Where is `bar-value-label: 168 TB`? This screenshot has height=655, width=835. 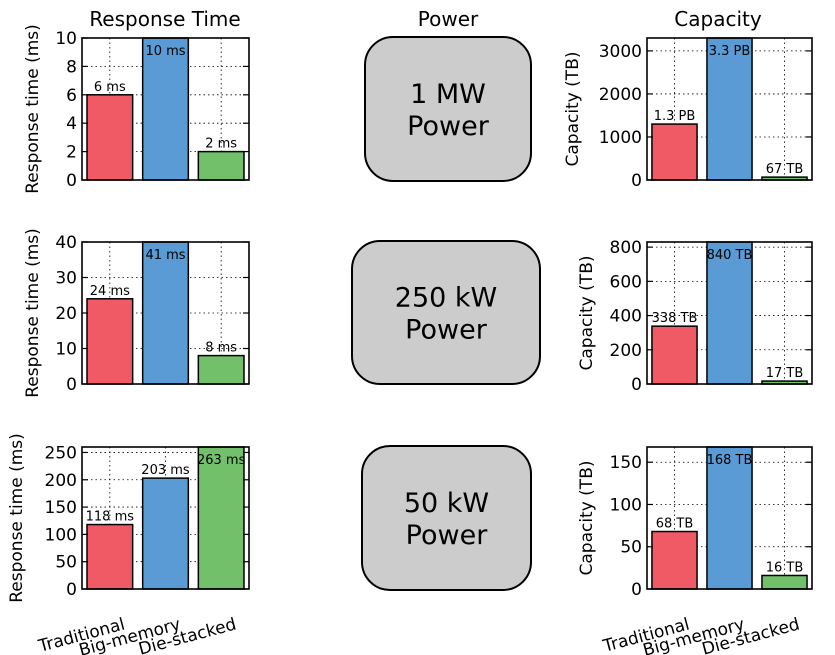
bar-value-label: 168 TB is located at coordinates (730, 460).